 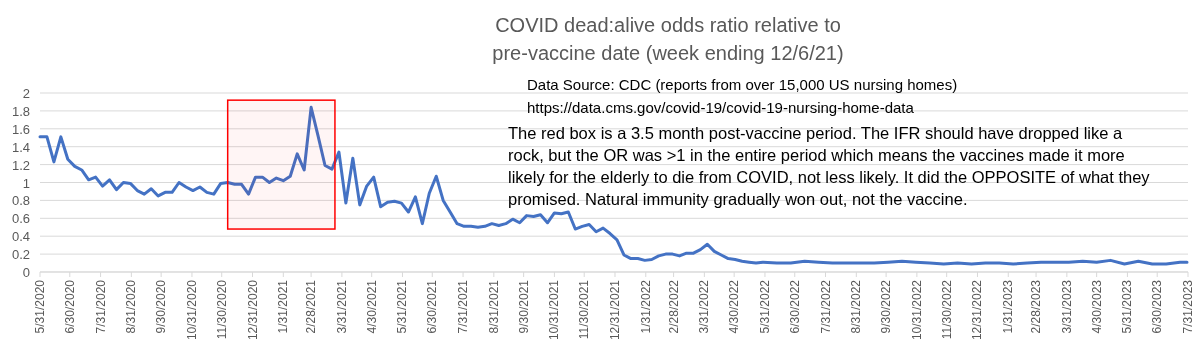 I want to click on x-tick-label: 11/30/2021, so click(x=584, y=309).